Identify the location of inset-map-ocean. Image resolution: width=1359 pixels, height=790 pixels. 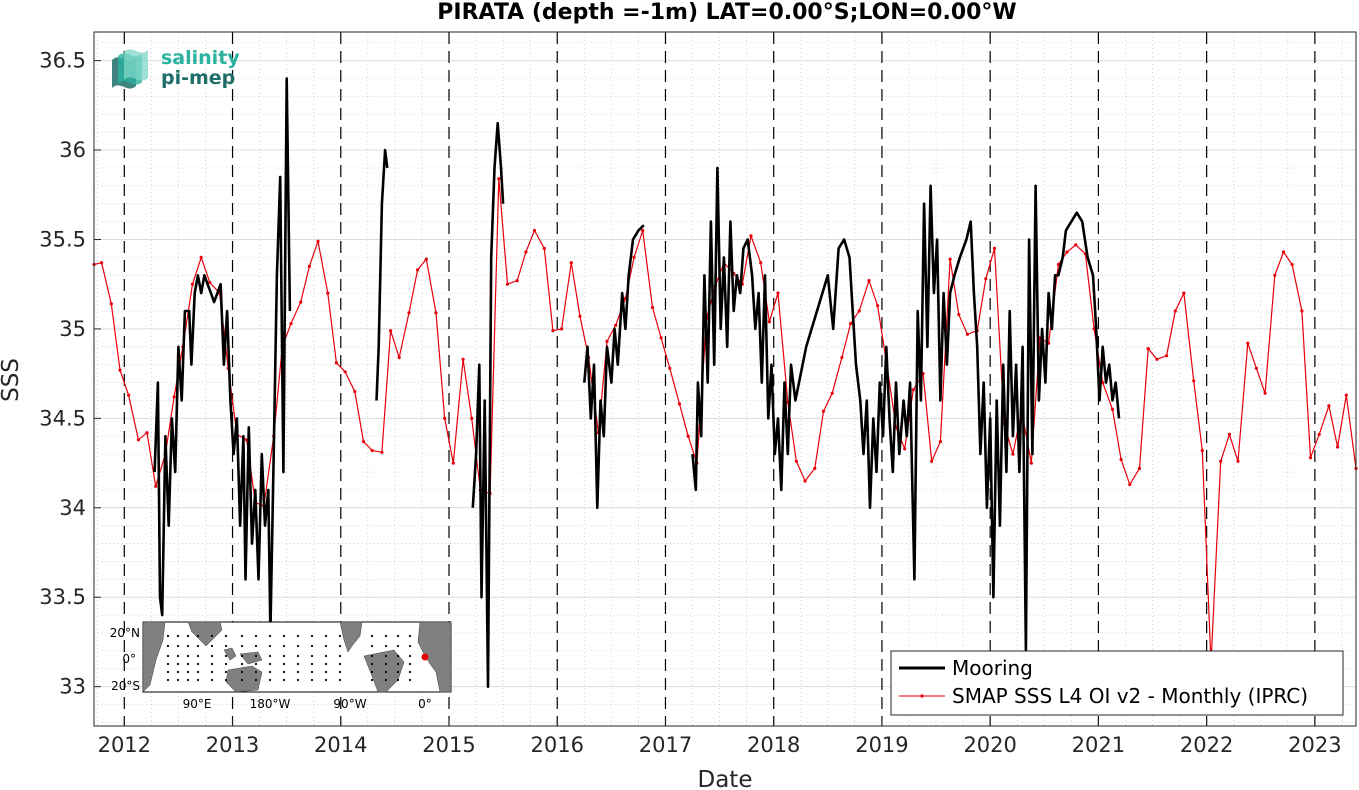
(297, 657).